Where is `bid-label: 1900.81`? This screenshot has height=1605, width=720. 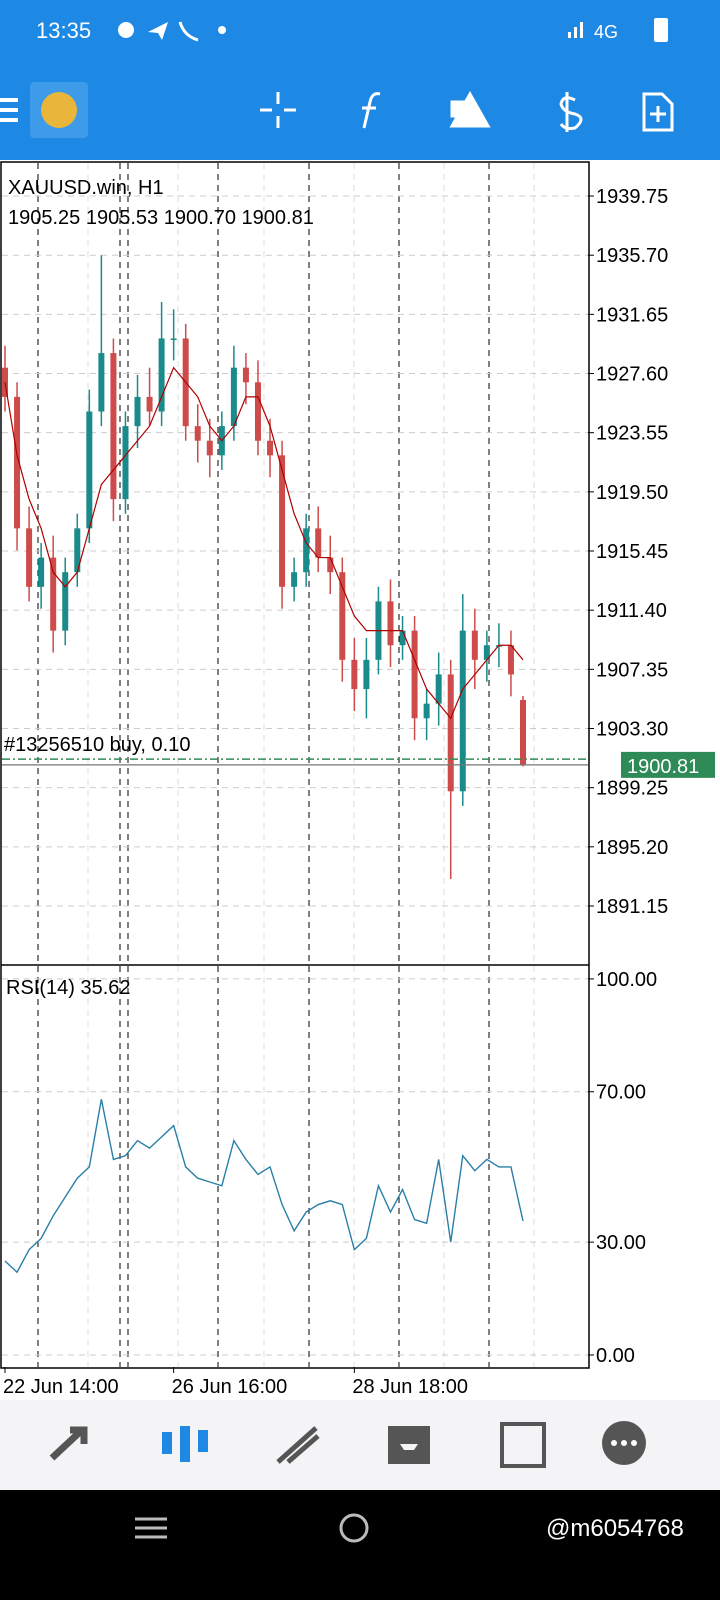
bid-label: 1900.81 is located at coordinates (663, 767).